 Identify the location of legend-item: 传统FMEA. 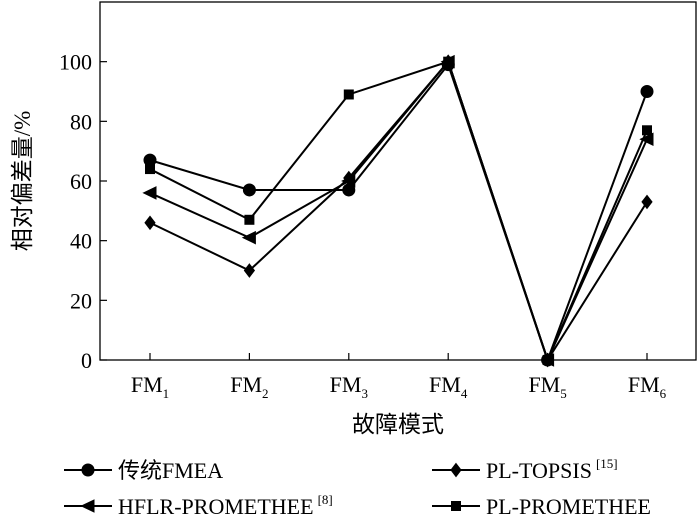
(143, 470).